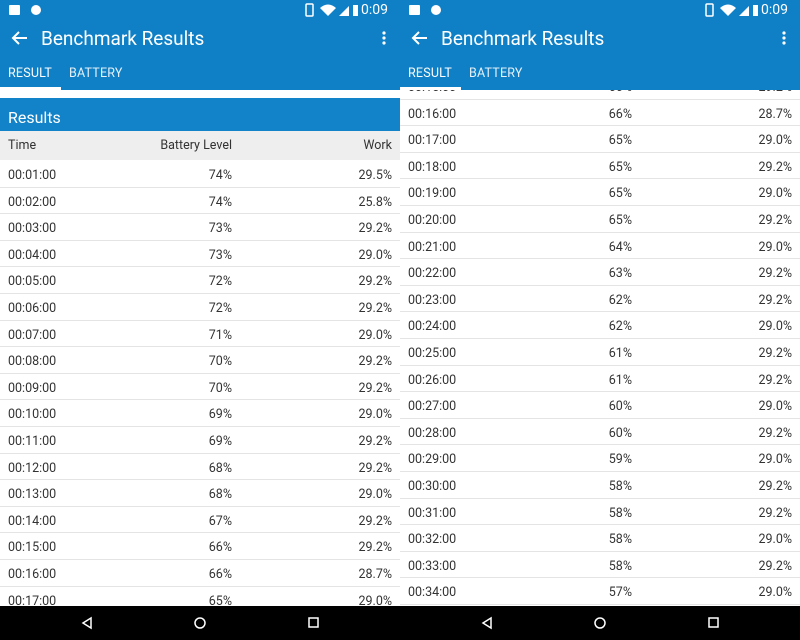 The image size is (800, 640). Describe the element at coordinates (600, 299) in the screenshot. I see `table-row: 00:23:00 62% 29.2%` at that location.